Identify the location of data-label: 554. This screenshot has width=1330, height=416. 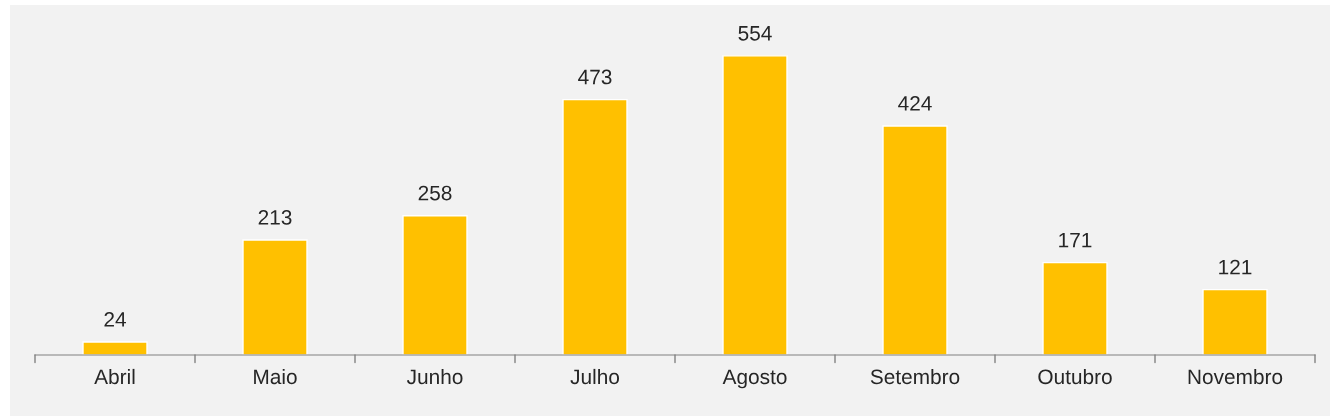
(755, 33).